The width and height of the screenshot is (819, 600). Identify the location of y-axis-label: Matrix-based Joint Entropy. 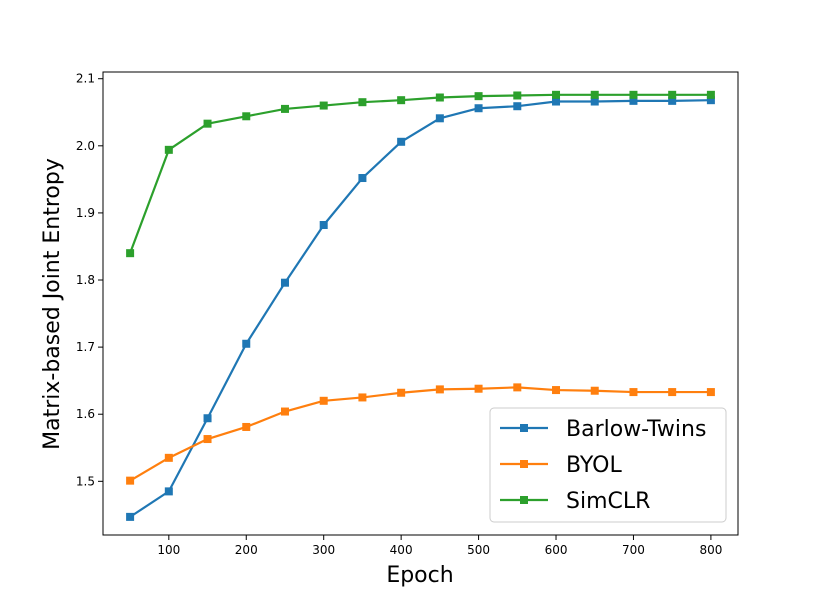
(52, 304).